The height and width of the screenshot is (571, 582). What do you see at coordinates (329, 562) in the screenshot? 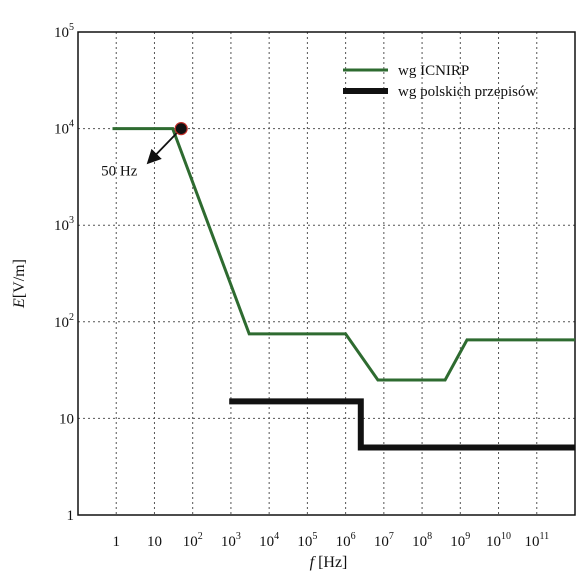
I see `x-axis-label: f [Hz]` at bounding box center [329, 562].